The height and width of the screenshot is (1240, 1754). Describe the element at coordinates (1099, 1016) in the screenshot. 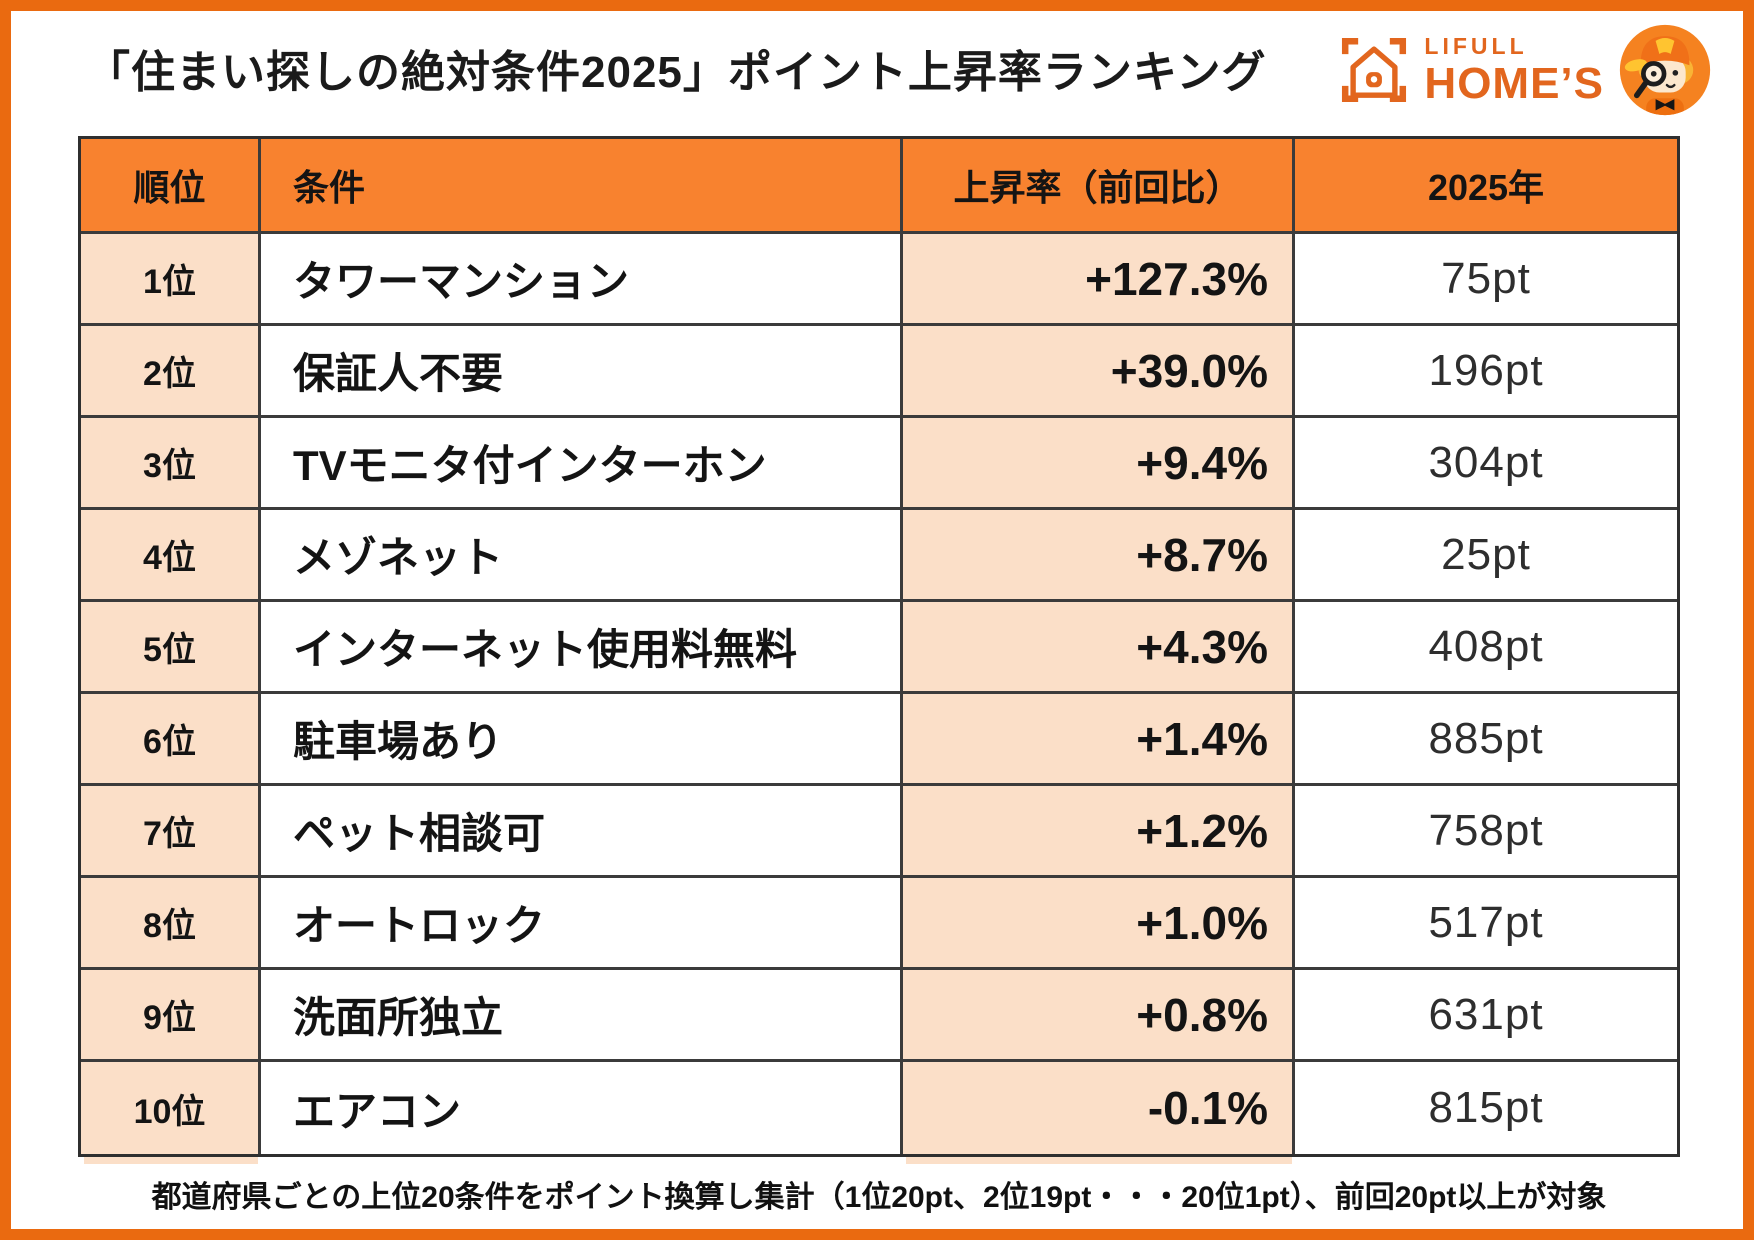

I see `rate-cell: +0.8%` at that location.